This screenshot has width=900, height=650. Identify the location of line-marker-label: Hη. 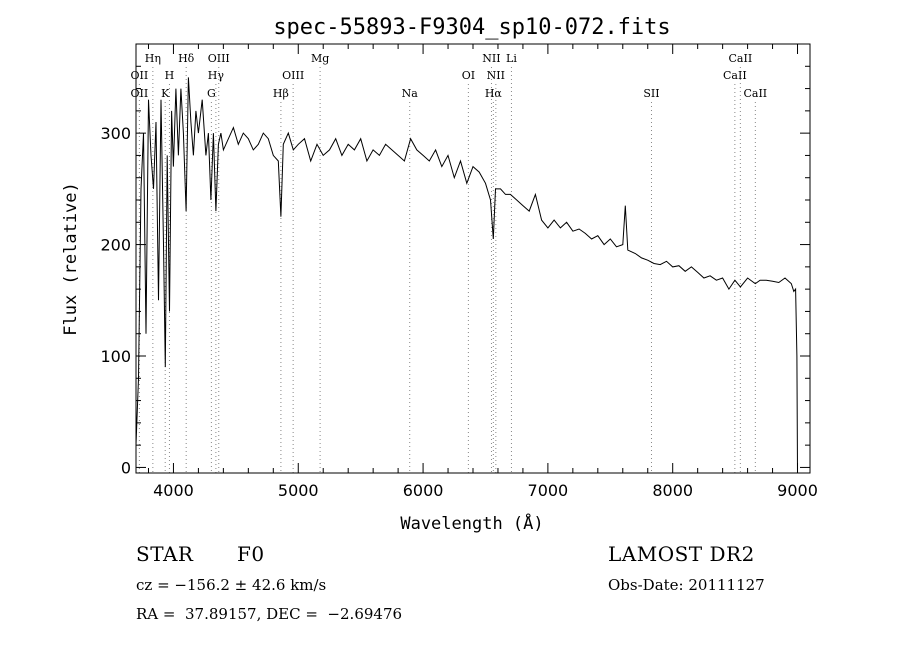
(153, 58).